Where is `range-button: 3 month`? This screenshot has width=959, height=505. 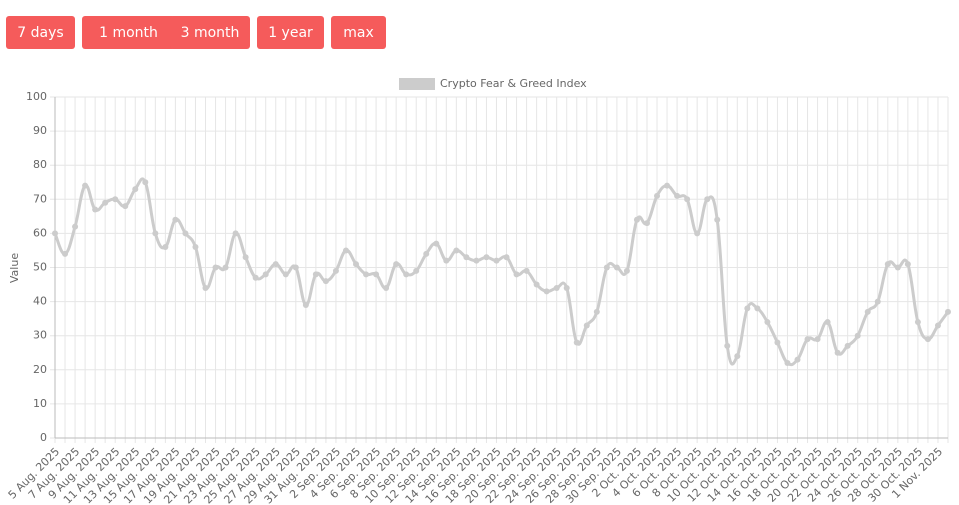
range-button: 3 month is located at coordinates (210, 32).